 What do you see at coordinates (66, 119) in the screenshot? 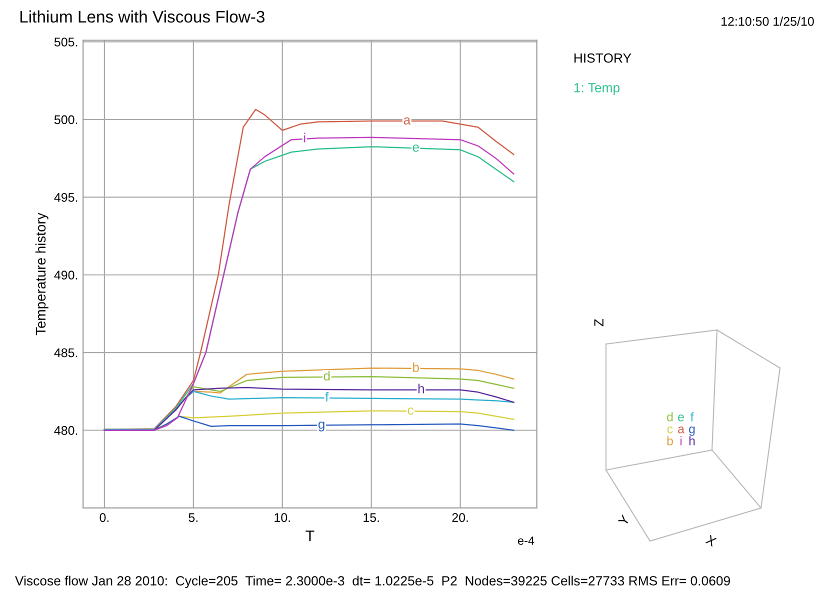
I see `y-tick-label: 500.` at bounding box center [66, 119].